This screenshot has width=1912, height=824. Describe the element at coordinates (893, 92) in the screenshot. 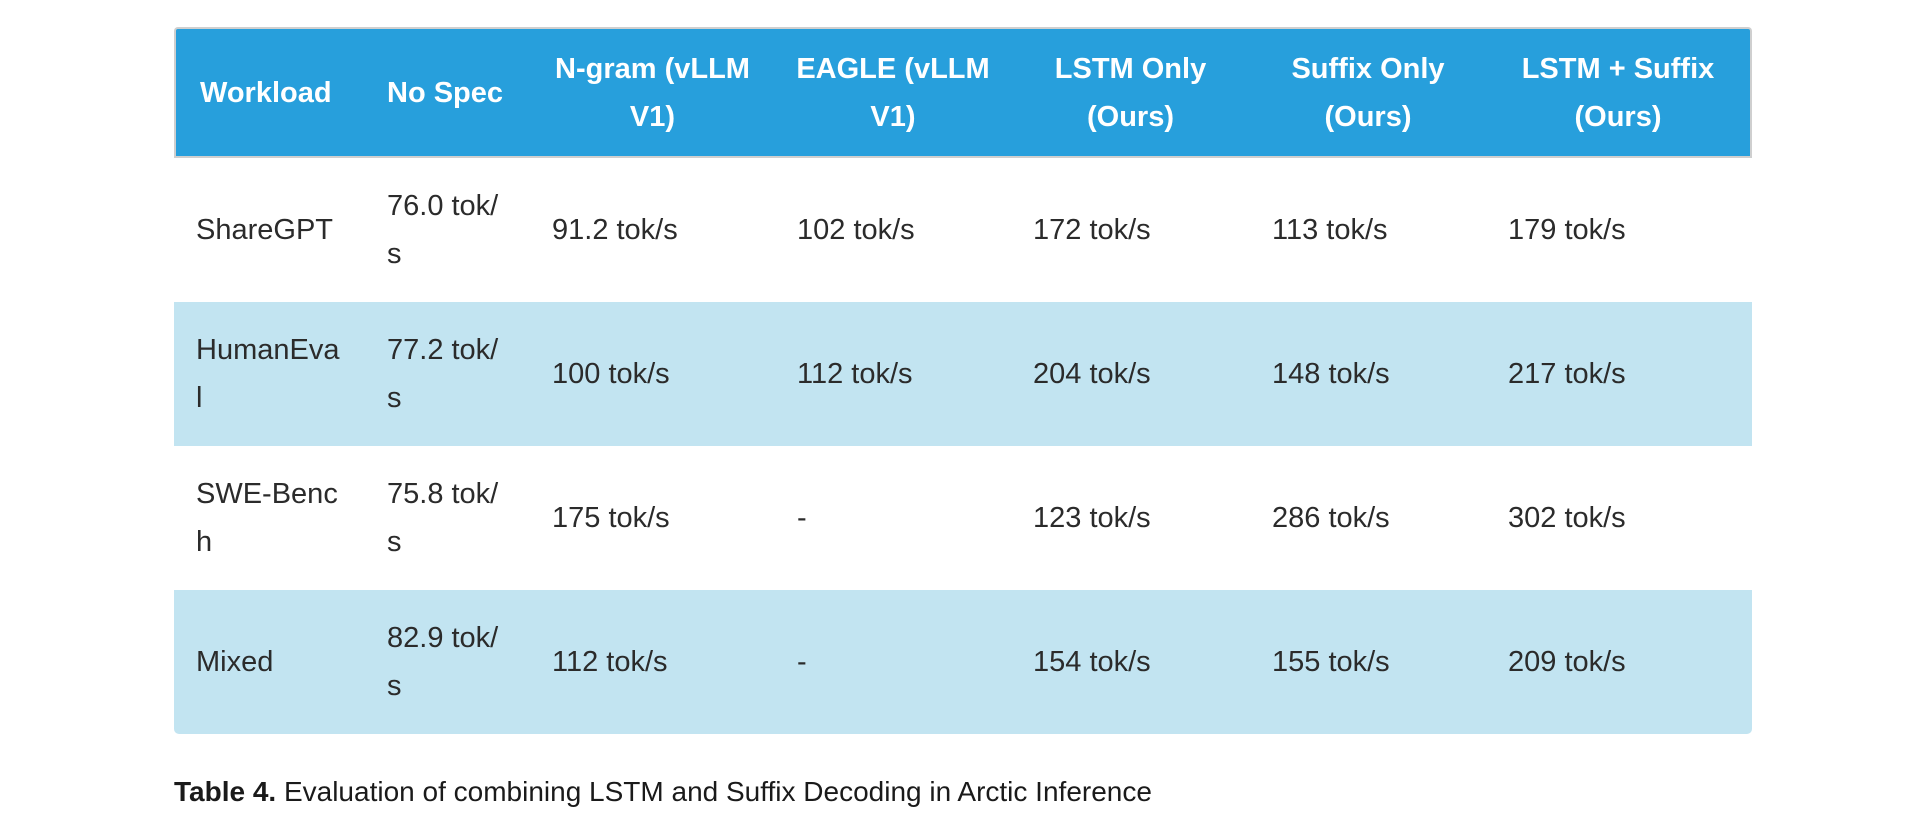

I see `header-eagle: EAGLE (vLLM V1)` at that location.